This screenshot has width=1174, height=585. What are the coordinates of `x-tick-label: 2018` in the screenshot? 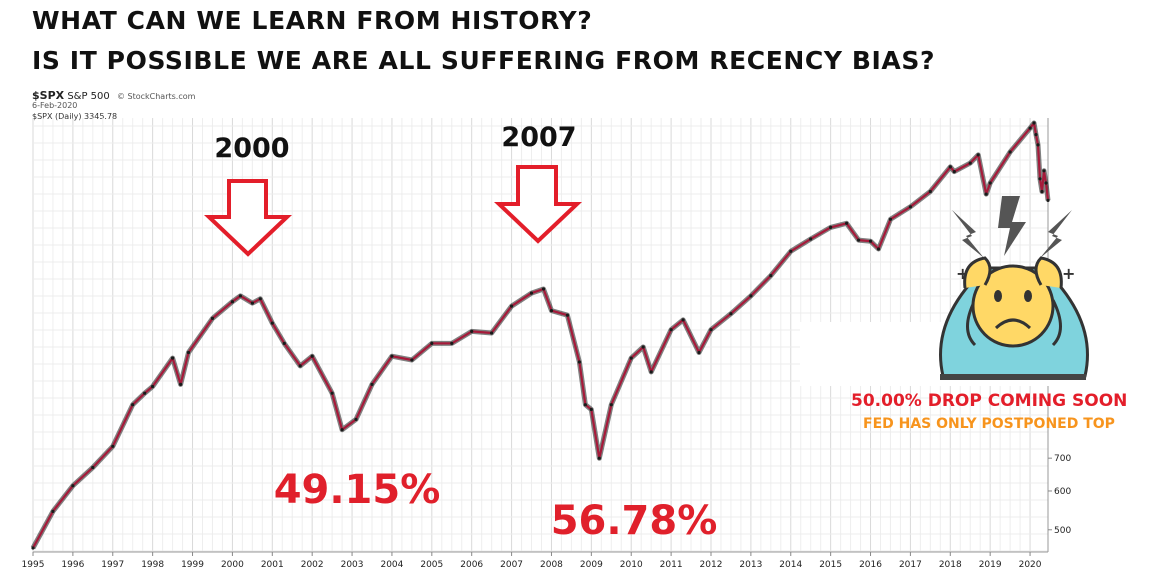 It's located at (950, 565).